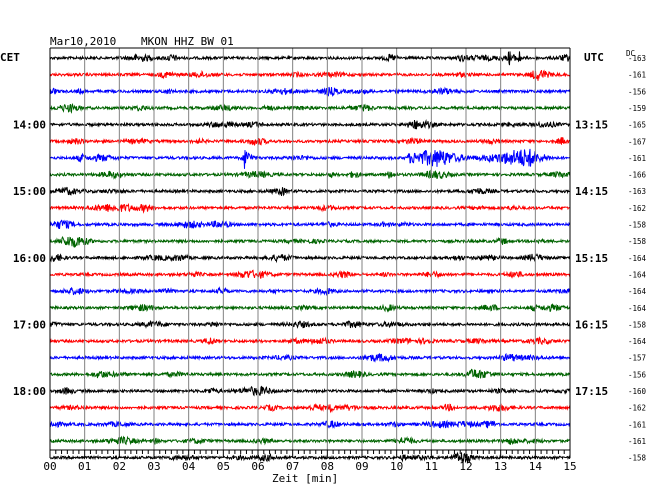 This screenshot has height=494, width=650. What do you see at coordinates (49, 466) in the screenshot?
I see `x-tick-label: 00` at bounding box center [49, 466].